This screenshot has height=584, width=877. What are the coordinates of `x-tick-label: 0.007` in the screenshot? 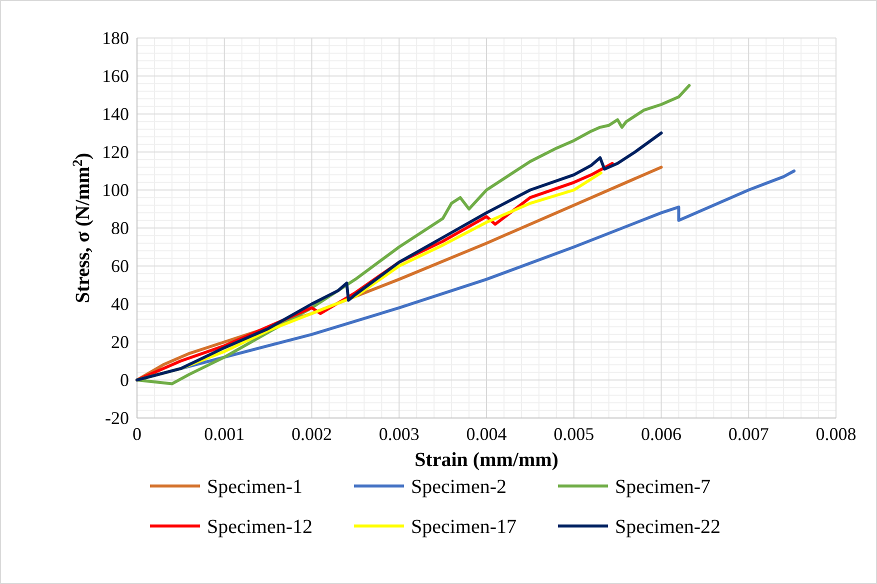 It's located at (748, 434).